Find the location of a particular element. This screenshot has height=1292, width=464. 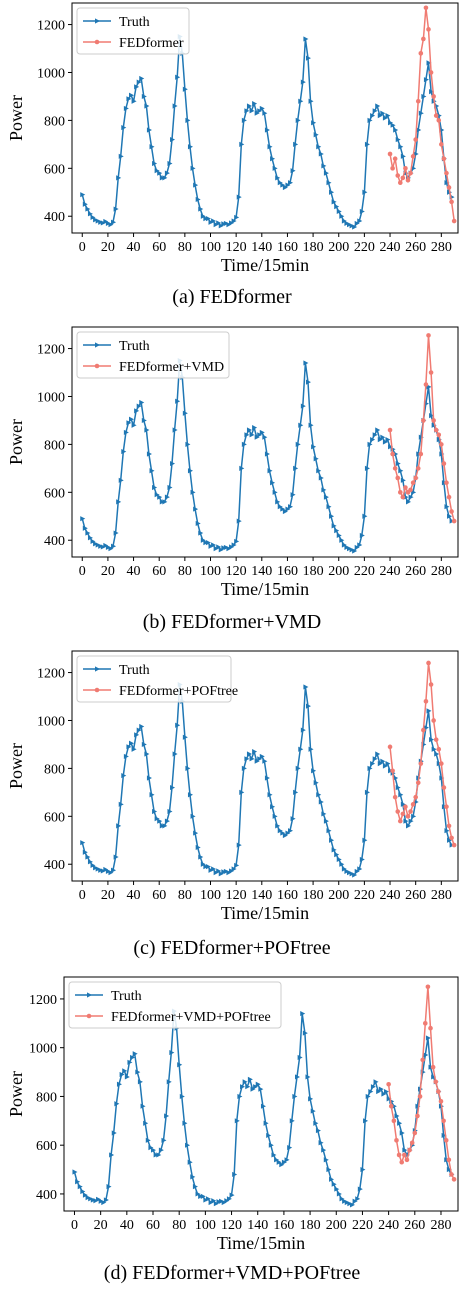

x-tick-label: 100 is located at coordinates (210, 247).